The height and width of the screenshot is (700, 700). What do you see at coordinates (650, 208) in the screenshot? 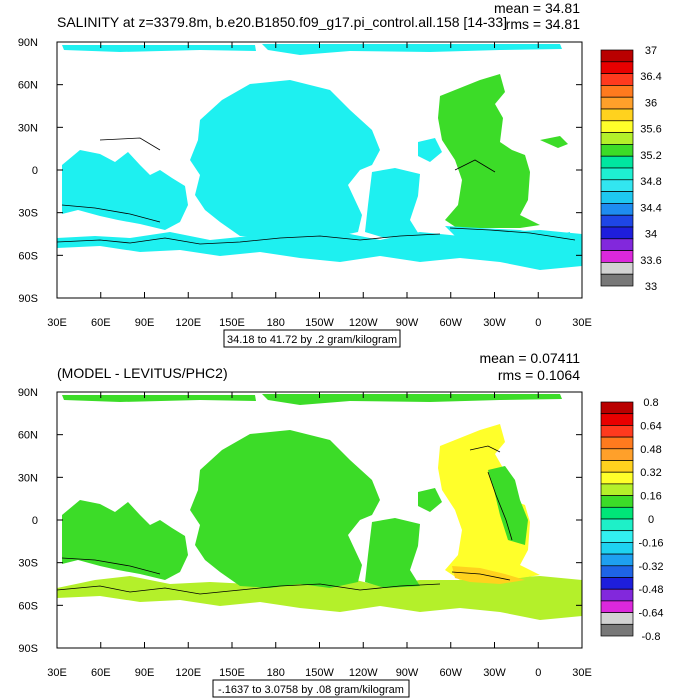
I see `colorbar-label: 34.4` at bounding box center [650, 208].